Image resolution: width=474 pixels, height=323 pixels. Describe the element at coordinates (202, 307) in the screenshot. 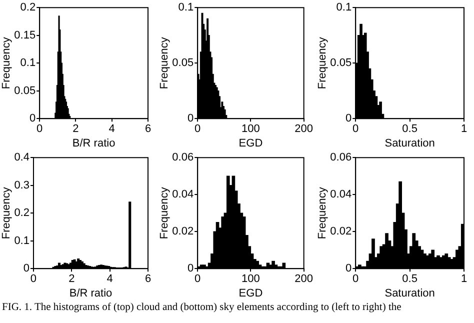

I see `caption: FIG. 1. The histograms of (top) cloud and (bottom) sky elements according to (left to right) the` at that location.